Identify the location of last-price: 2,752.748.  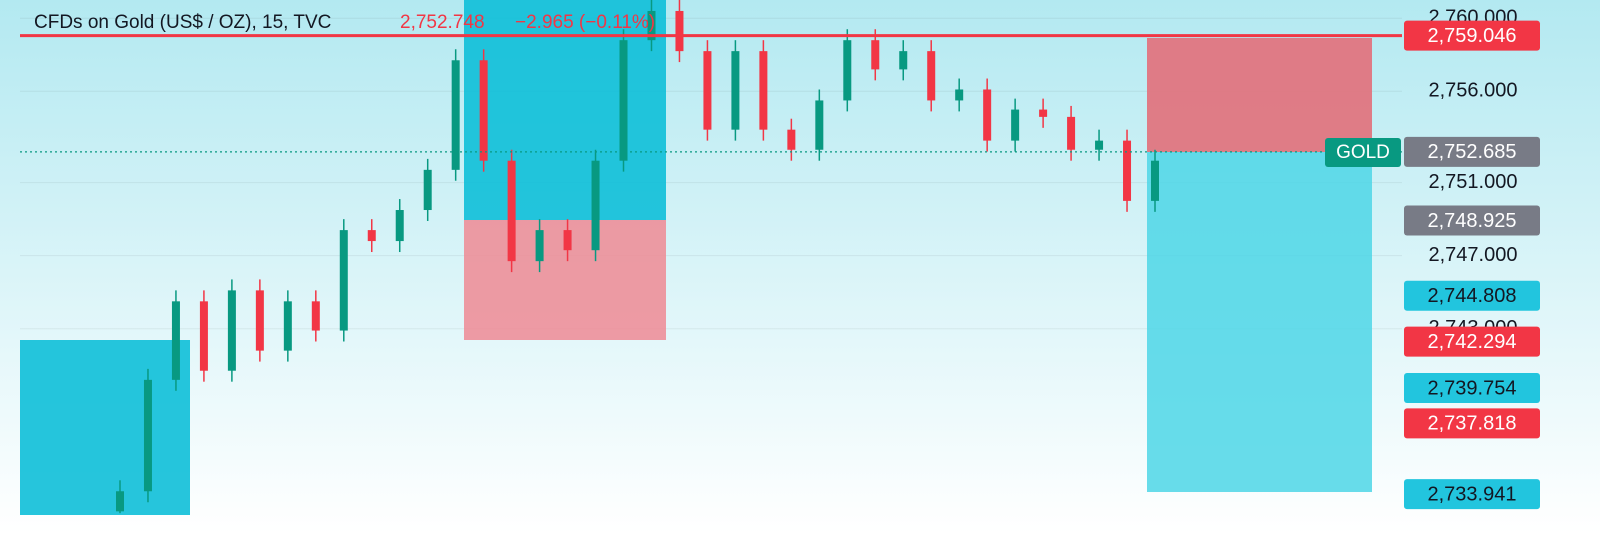
(442, 22).